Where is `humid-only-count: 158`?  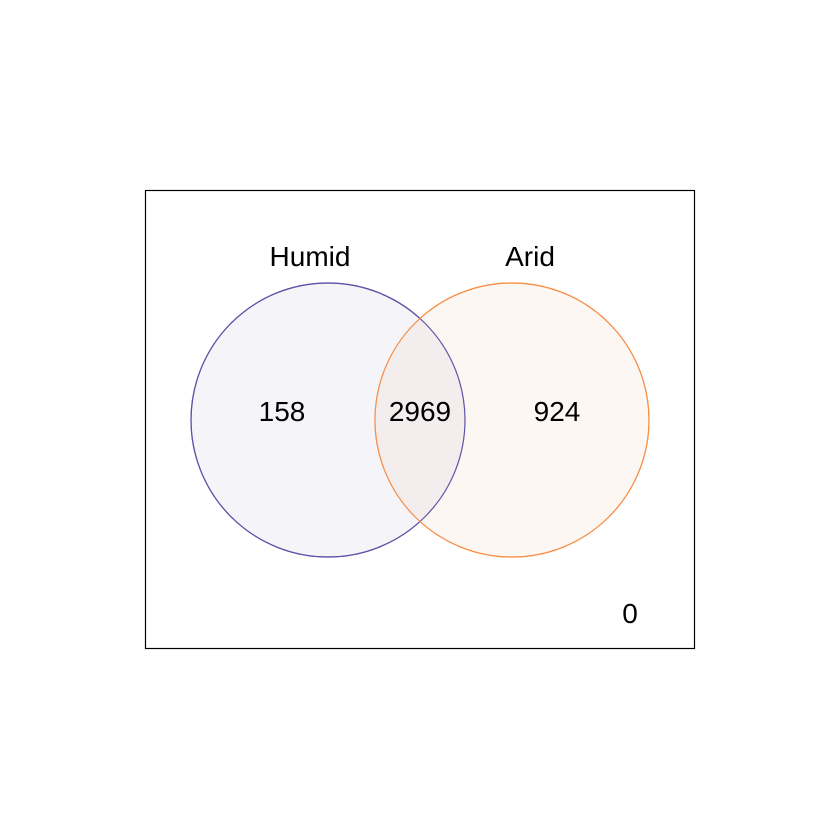 humid-only-count: 158 is located at coordinates (282, 411).